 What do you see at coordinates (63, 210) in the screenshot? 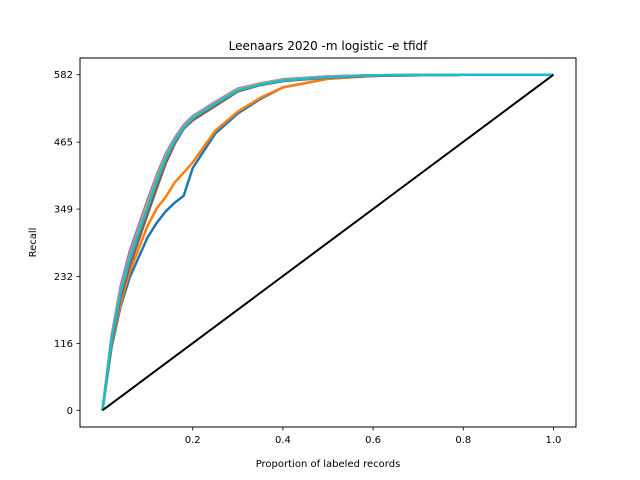
I see `y-tick-label: 349` at bounding box center [63, 210].